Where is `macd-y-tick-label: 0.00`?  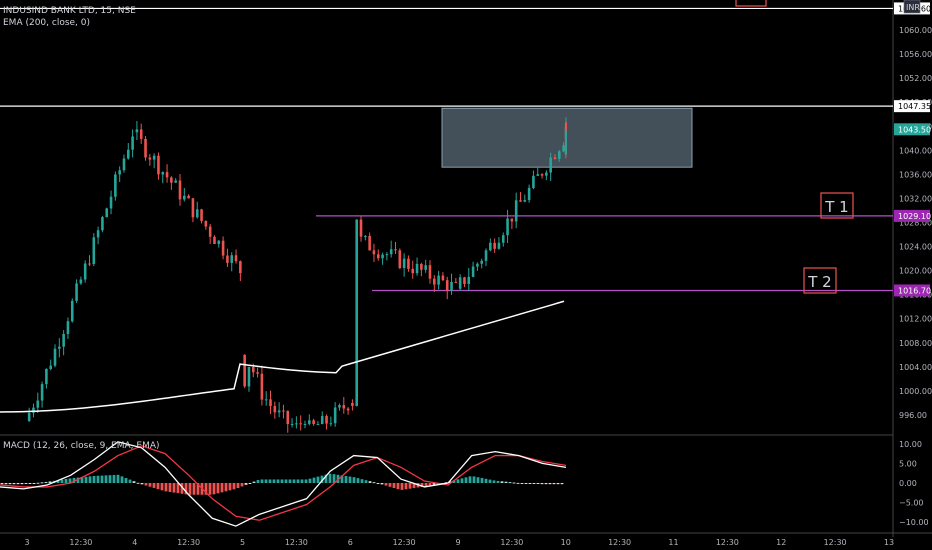 macd-y-tick-label: 0.00 is located at coordinates (908, 483).